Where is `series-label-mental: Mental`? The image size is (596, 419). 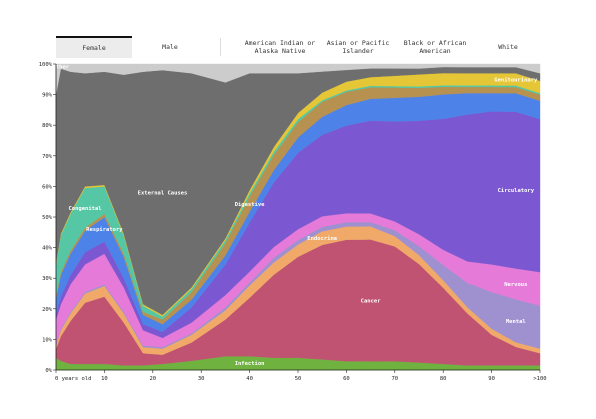 series-label-mental: Mental is located at coordinates (516, 322).